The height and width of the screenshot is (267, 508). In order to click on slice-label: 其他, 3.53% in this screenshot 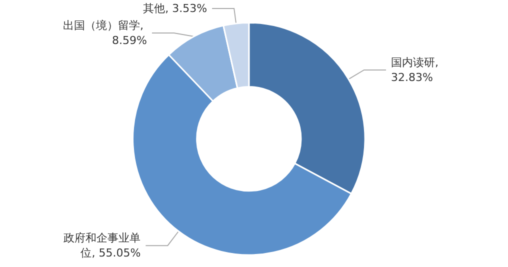, I will do `click(175, 8)`.